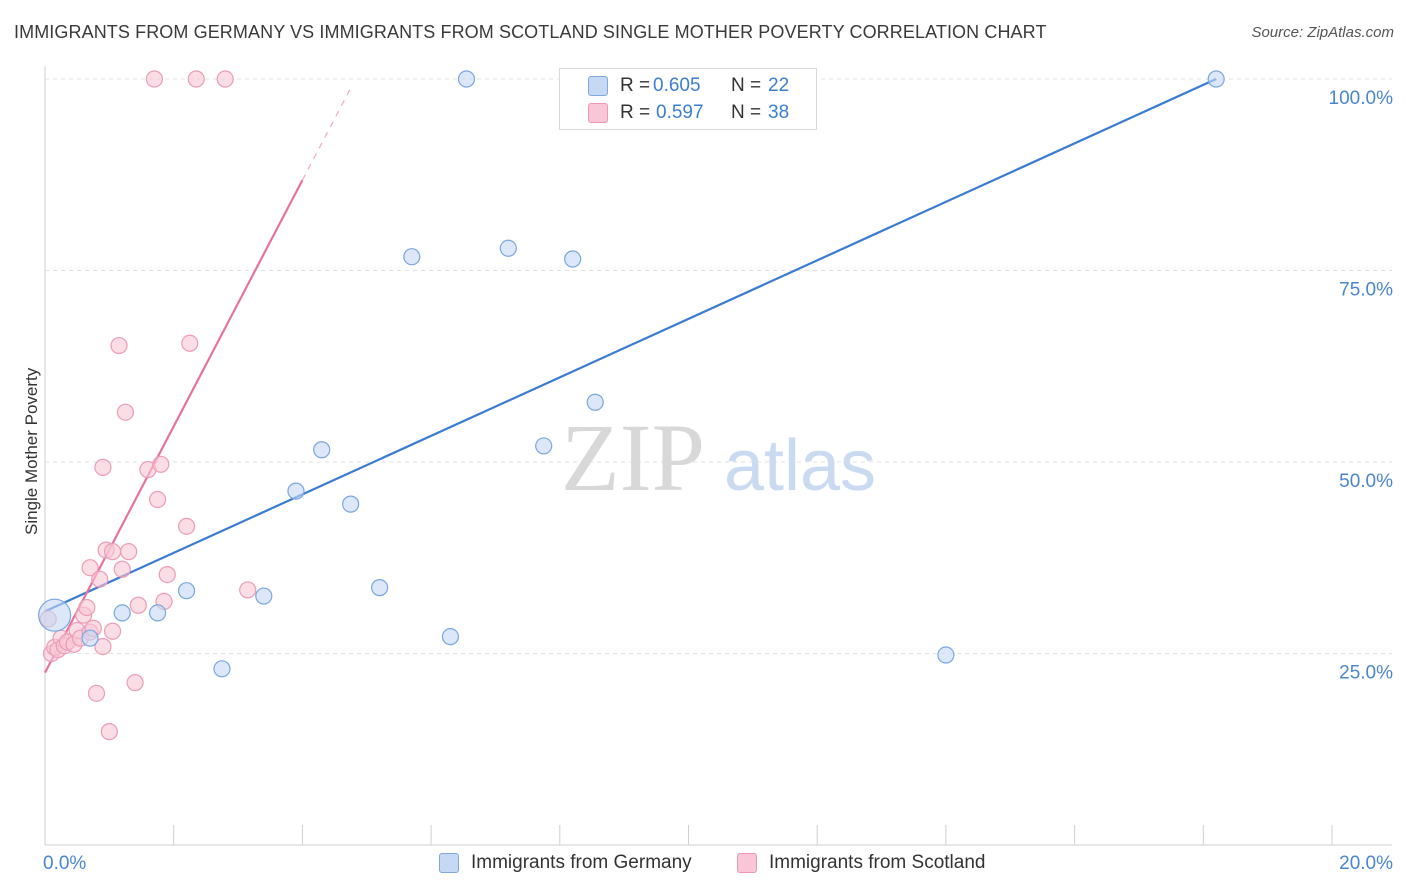 Image resolution: width=1406 pixels, height=892 pixels. I want to click on x-tick-label-min: 0.0%, so click(64, 863).